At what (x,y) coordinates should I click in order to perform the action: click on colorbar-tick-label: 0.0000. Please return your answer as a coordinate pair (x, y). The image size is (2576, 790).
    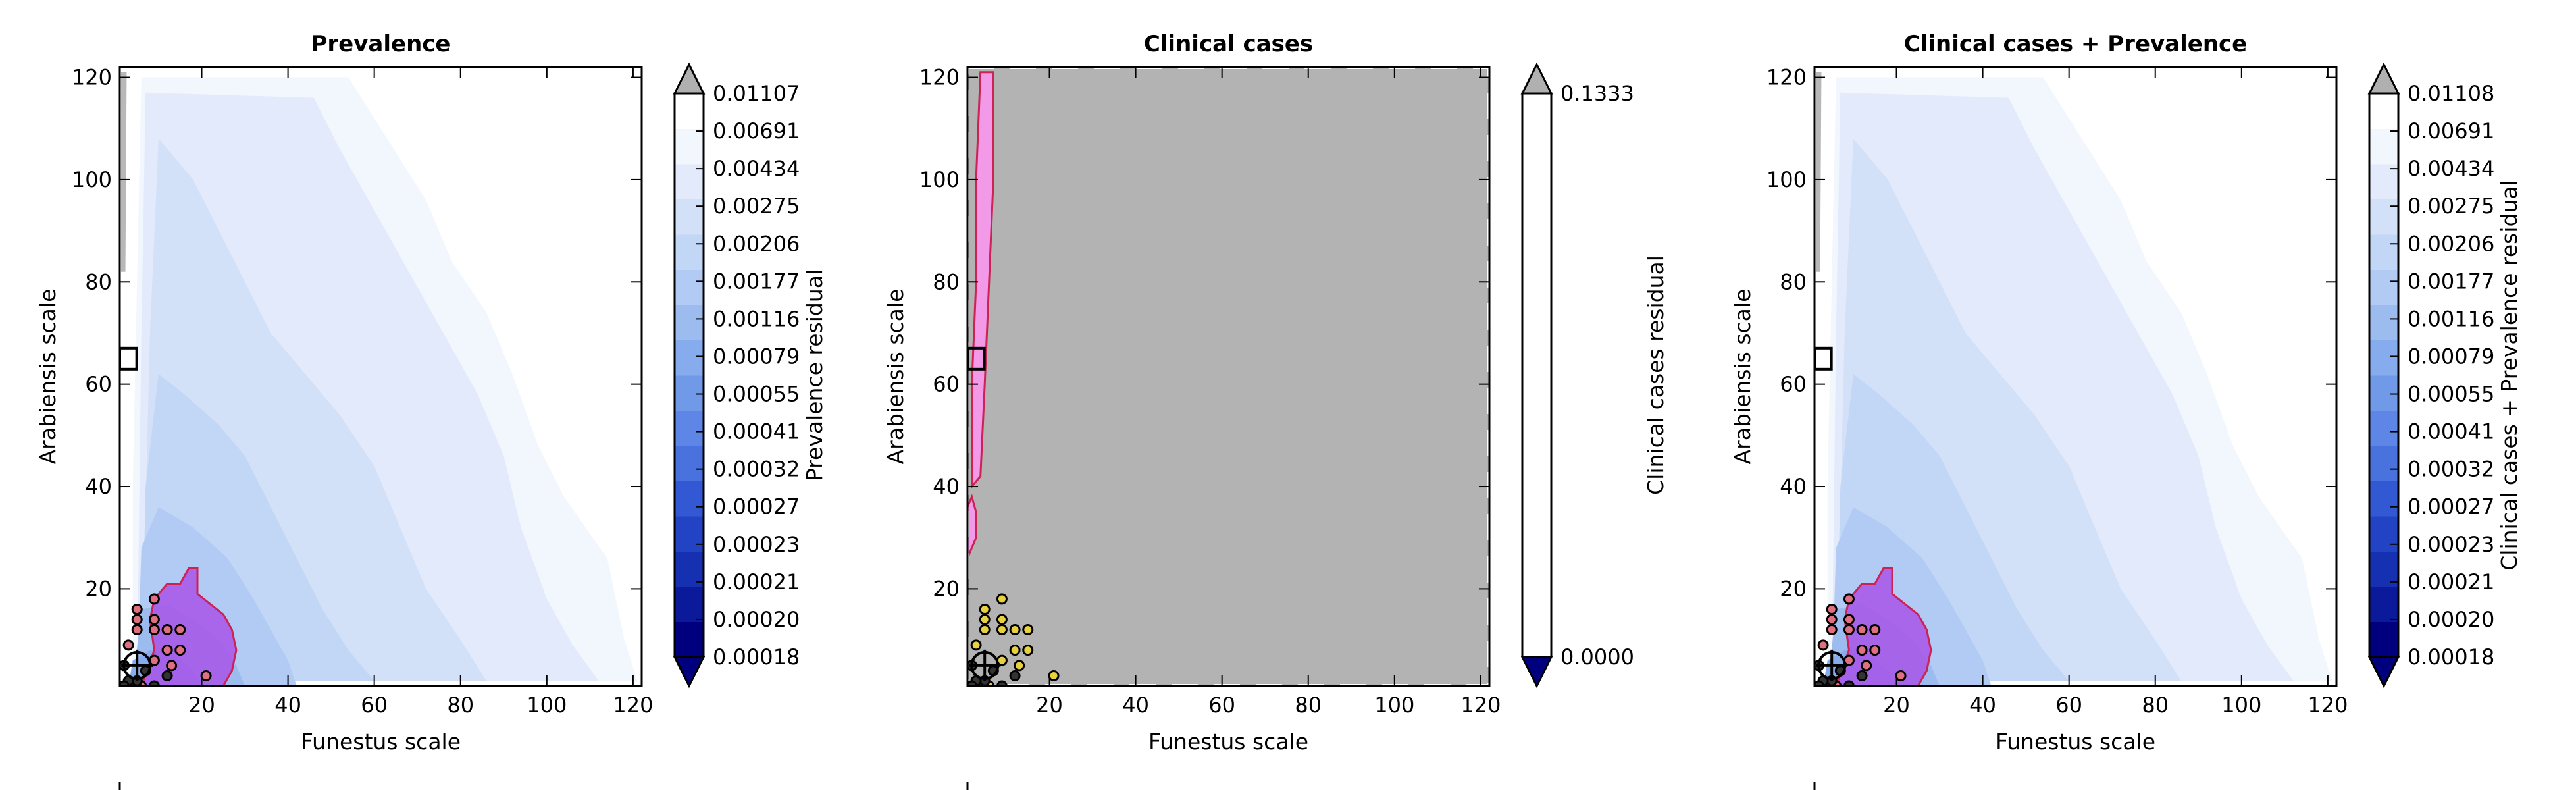
    Looking at the image, I should click on (1597, 657).